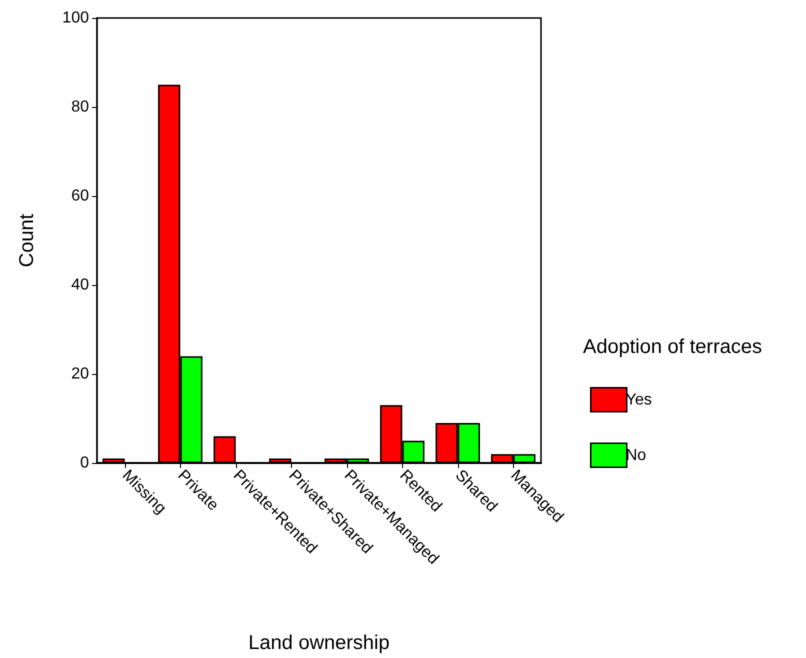 The height and width of the screenshot is (658, 806). What do you see at coordinates (85, 463) in the screenshot?
I see `y-tick-label: 0` at bounding box center [85, 463].